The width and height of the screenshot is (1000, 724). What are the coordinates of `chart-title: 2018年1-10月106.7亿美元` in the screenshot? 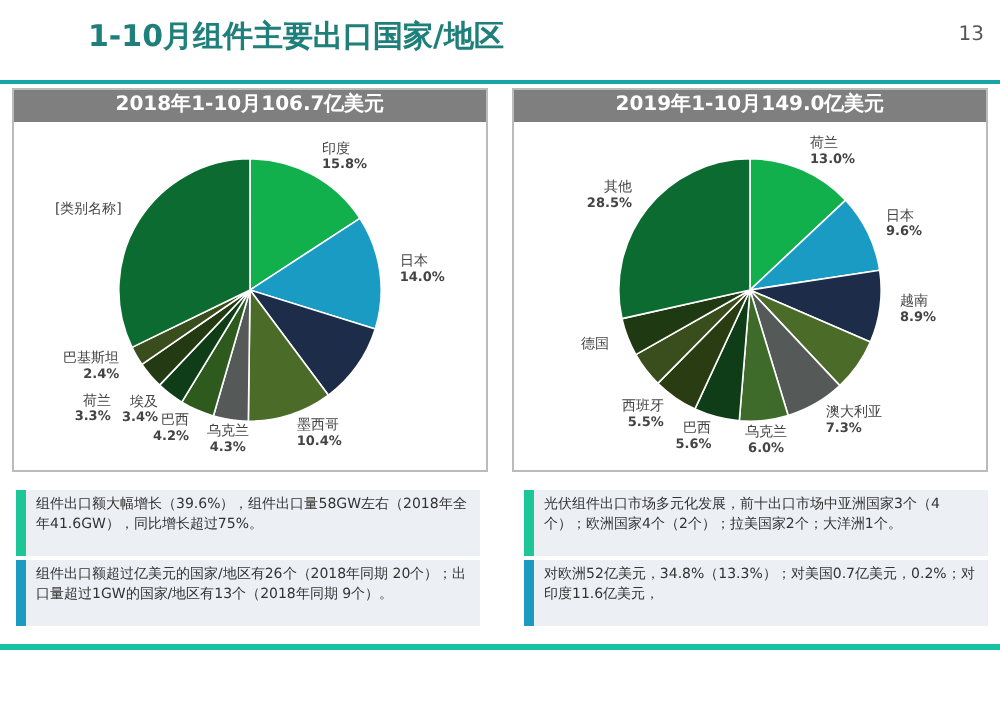 It's located at (250, 106).